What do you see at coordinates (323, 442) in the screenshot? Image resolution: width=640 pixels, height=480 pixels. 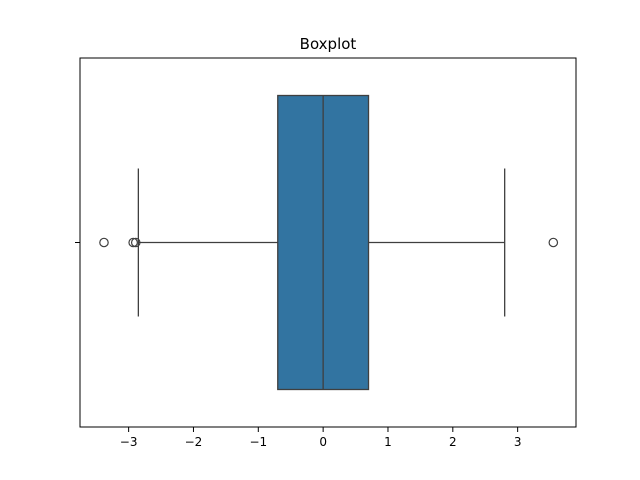 I see `x-tick-label: 0` at bounding box center [323, 442].